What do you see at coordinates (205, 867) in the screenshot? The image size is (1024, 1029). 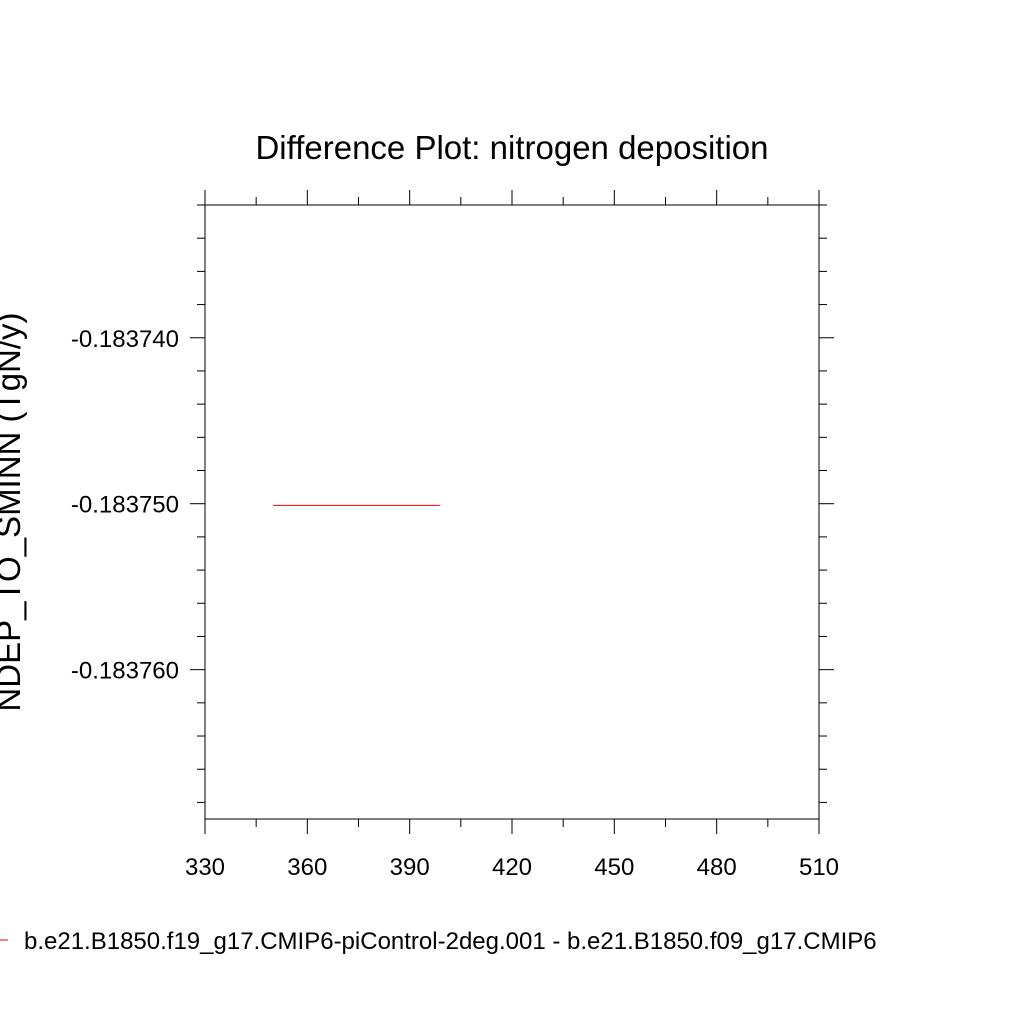 I see `x-tick-label: 330` at bounding box center [205, 867].